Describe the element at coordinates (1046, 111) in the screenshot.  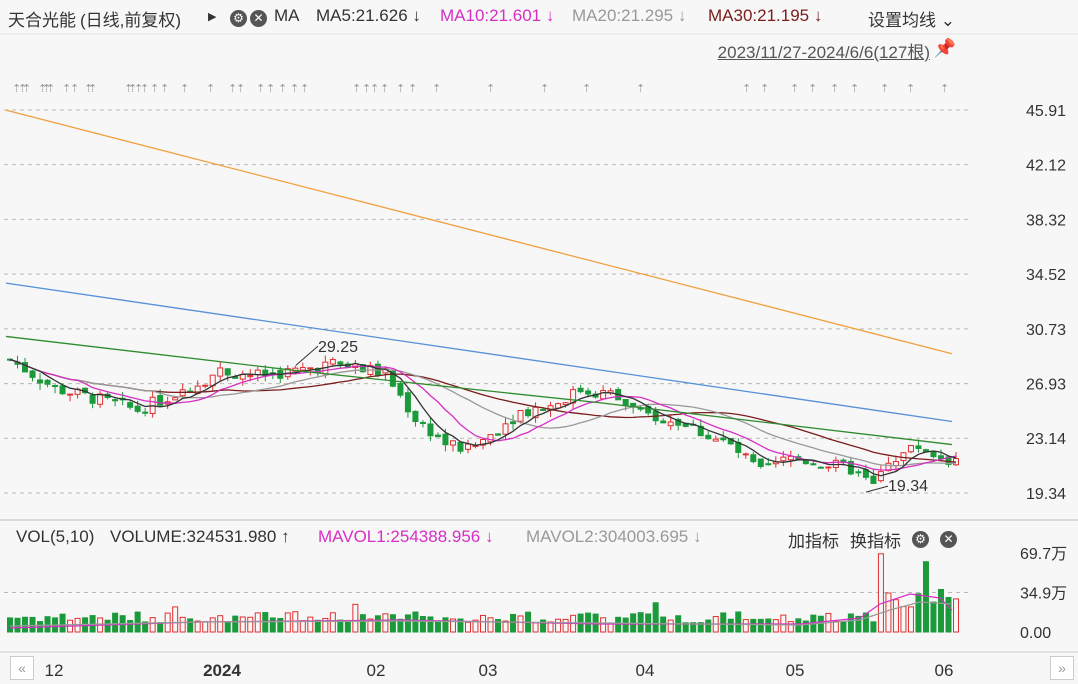
I see `price-tick-label: 45.91` at that location.